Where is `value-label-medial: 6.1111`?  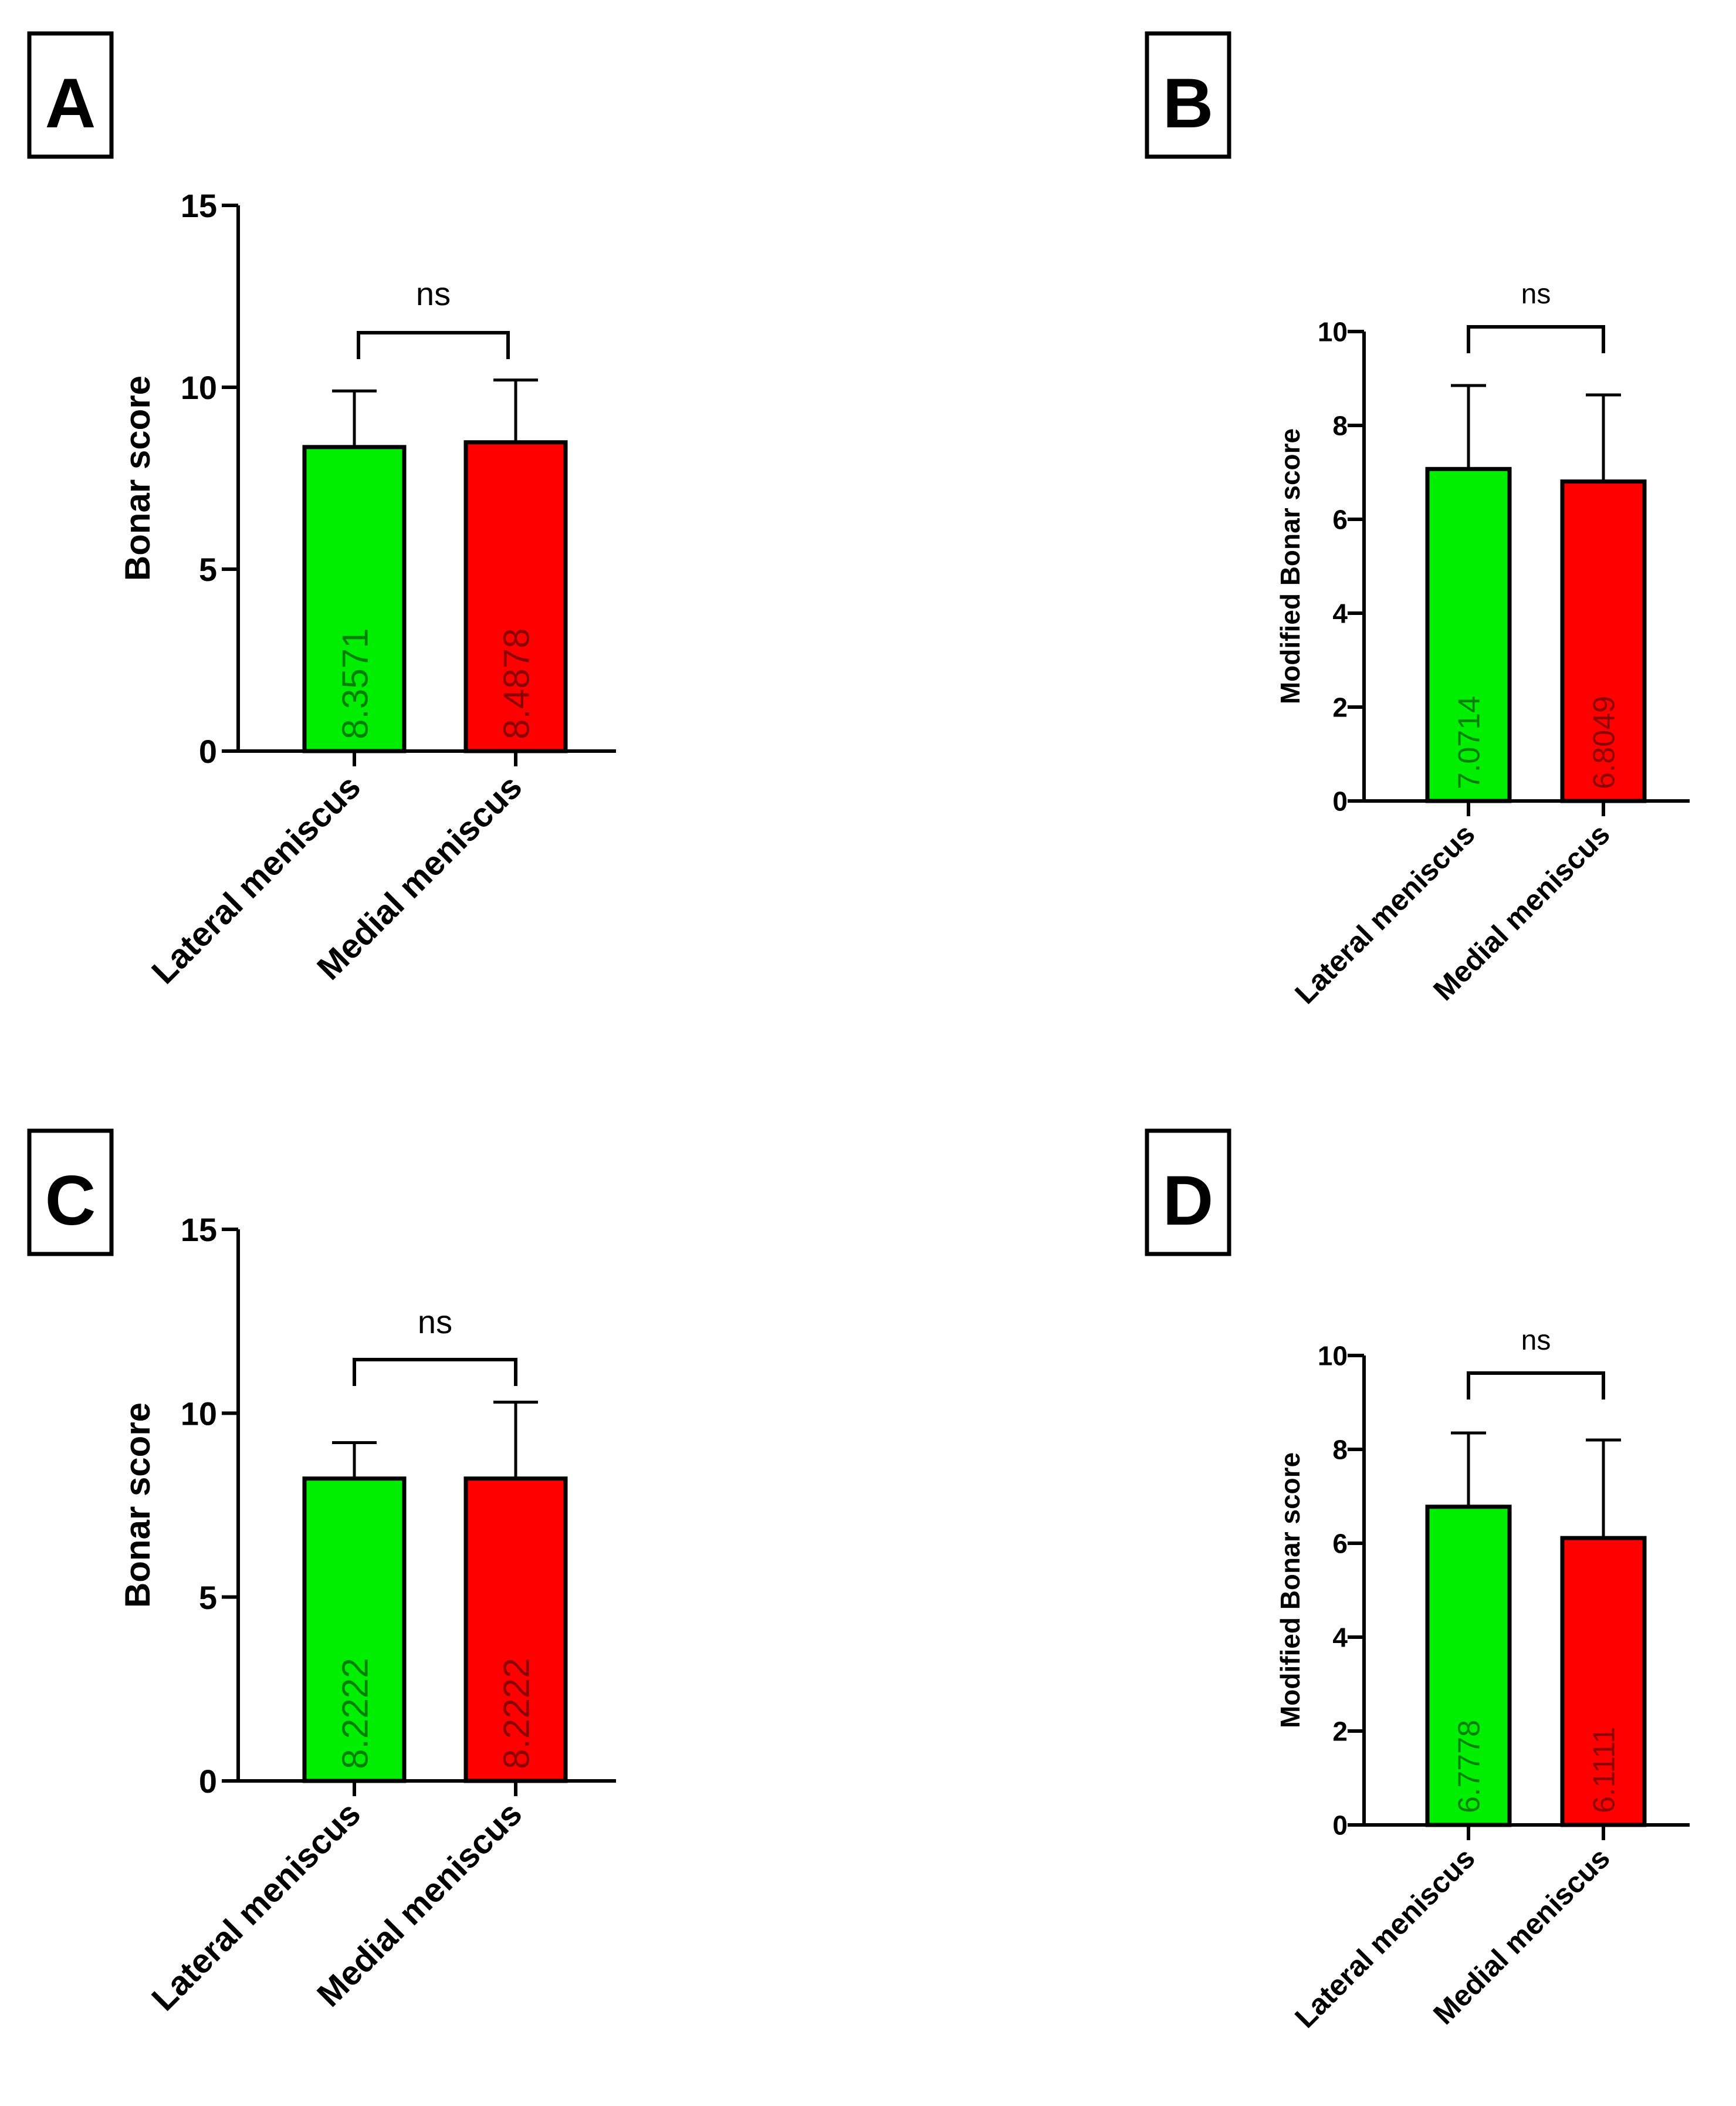
value-label-medial: 6.1111 is located at coordinates (1605, 1770).